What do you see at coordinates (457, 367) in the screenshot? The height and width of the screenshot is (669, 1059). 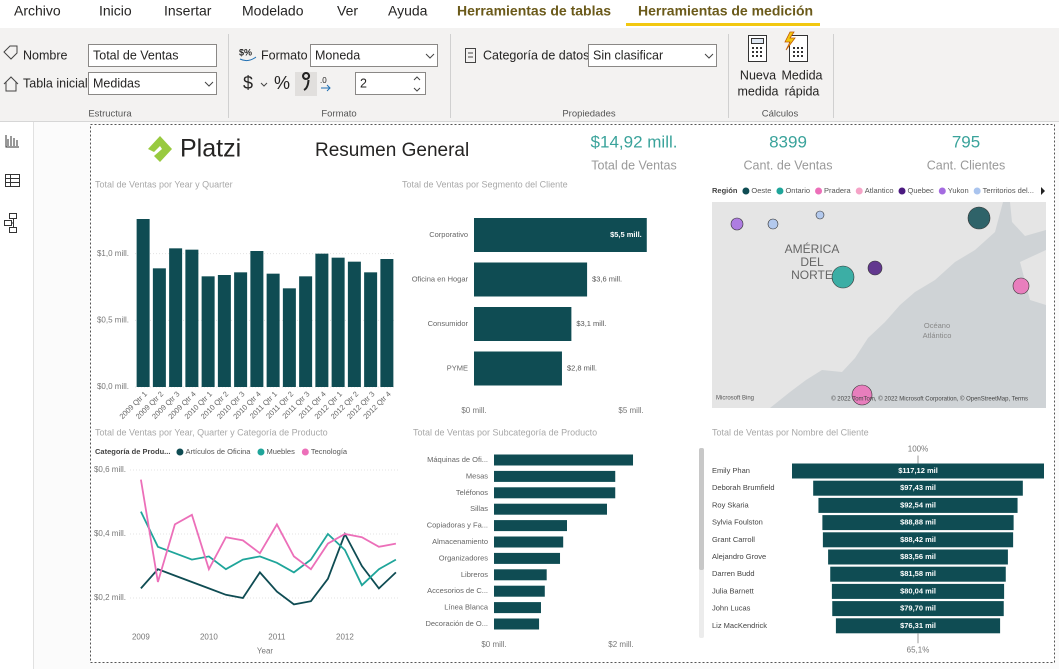 I see `category-label: PYME` at bounding box center [457, 367].